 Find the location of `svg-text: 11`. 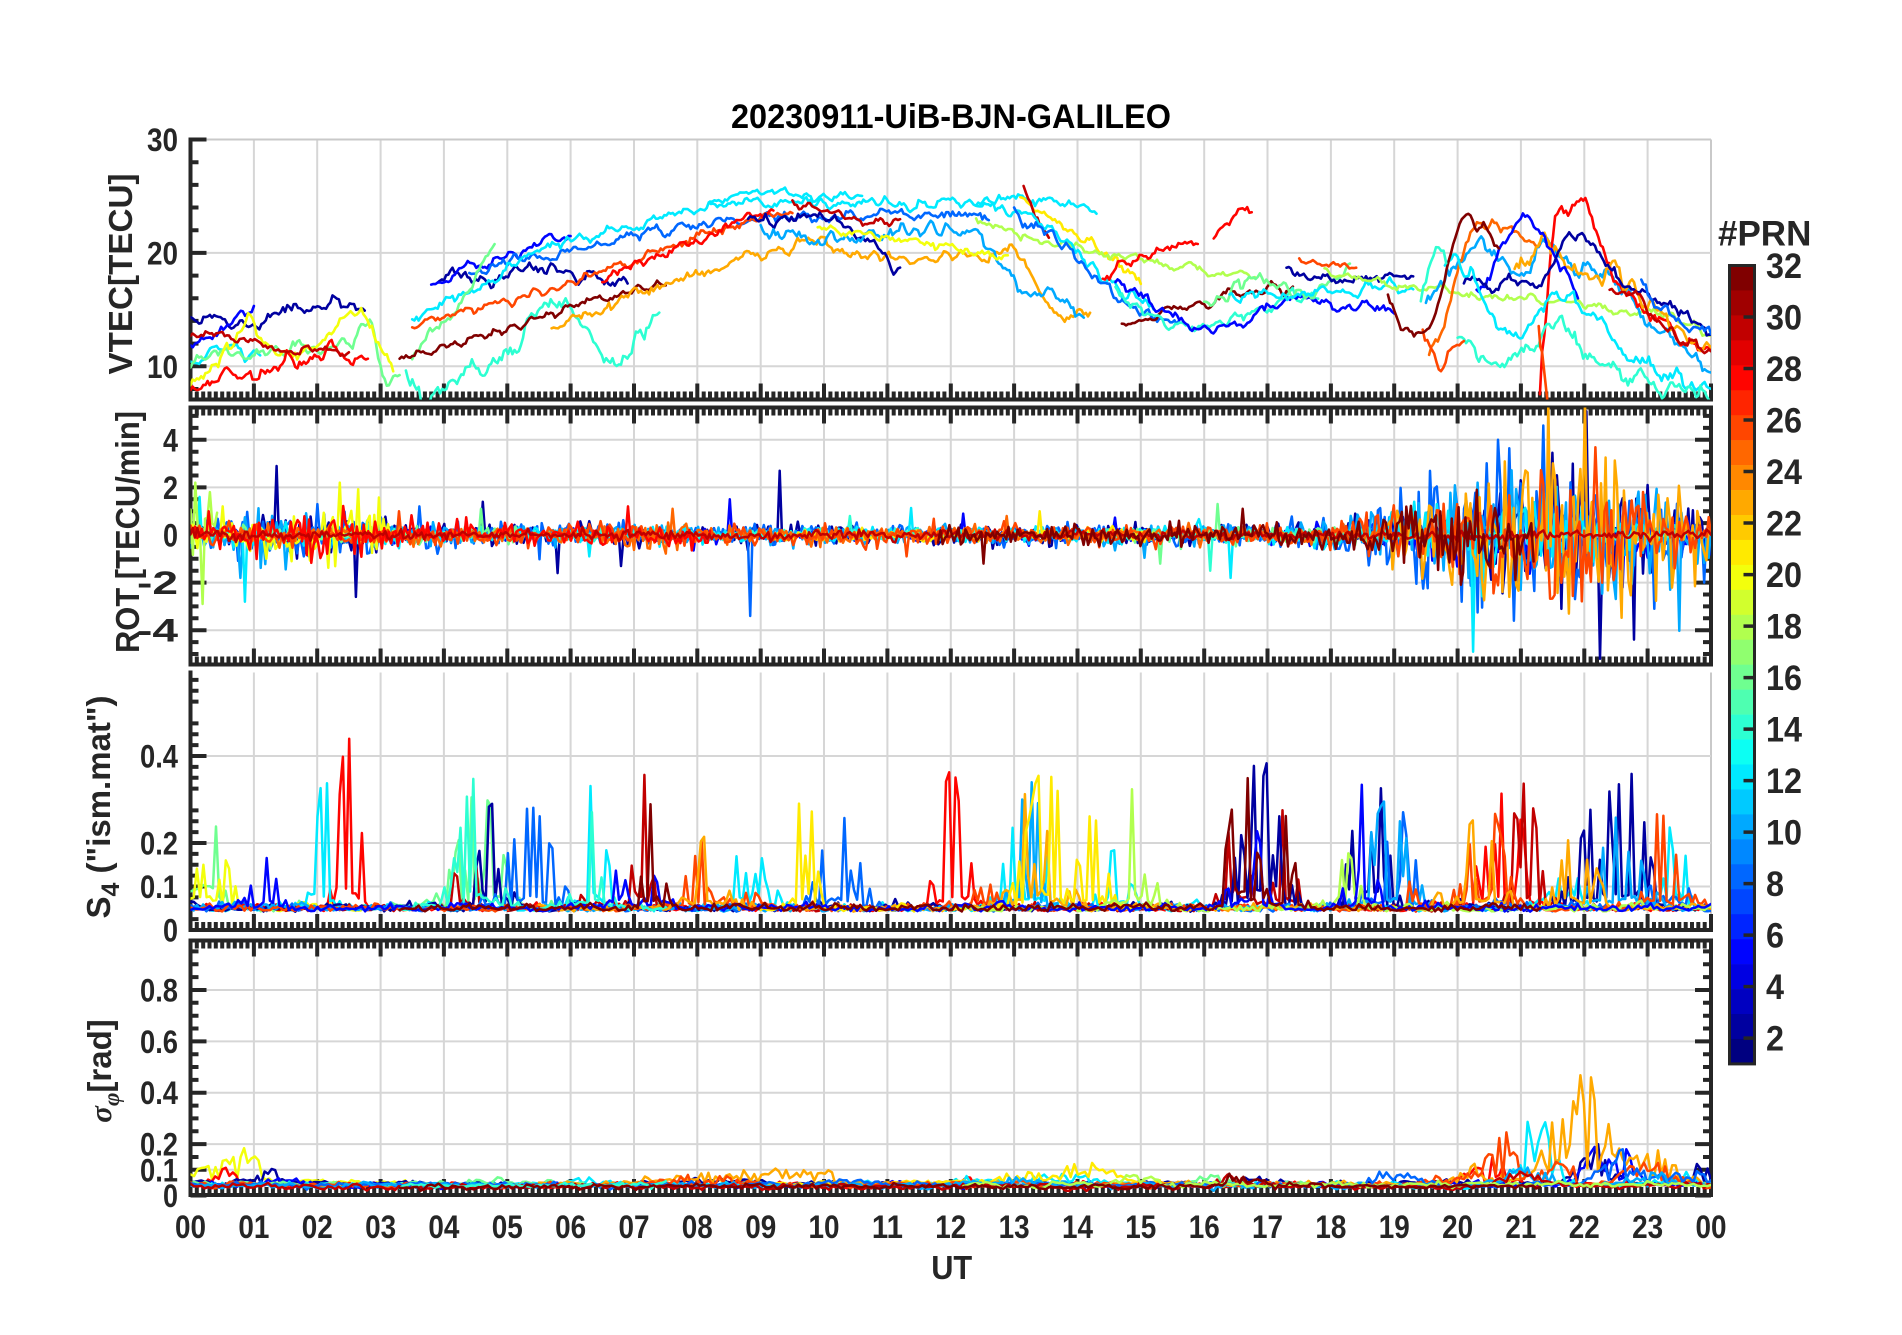

svg-text: 11 is located at coordinates (887, 1227).